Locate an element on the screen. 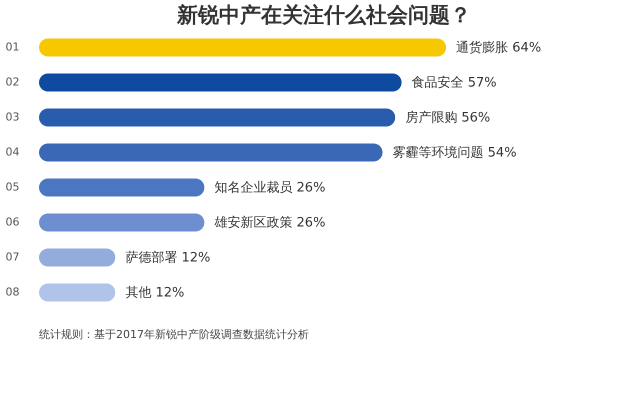 The height and width of the screenshot is (399, 634). y-tick-label: 06 is located at coordinates (13, 222).